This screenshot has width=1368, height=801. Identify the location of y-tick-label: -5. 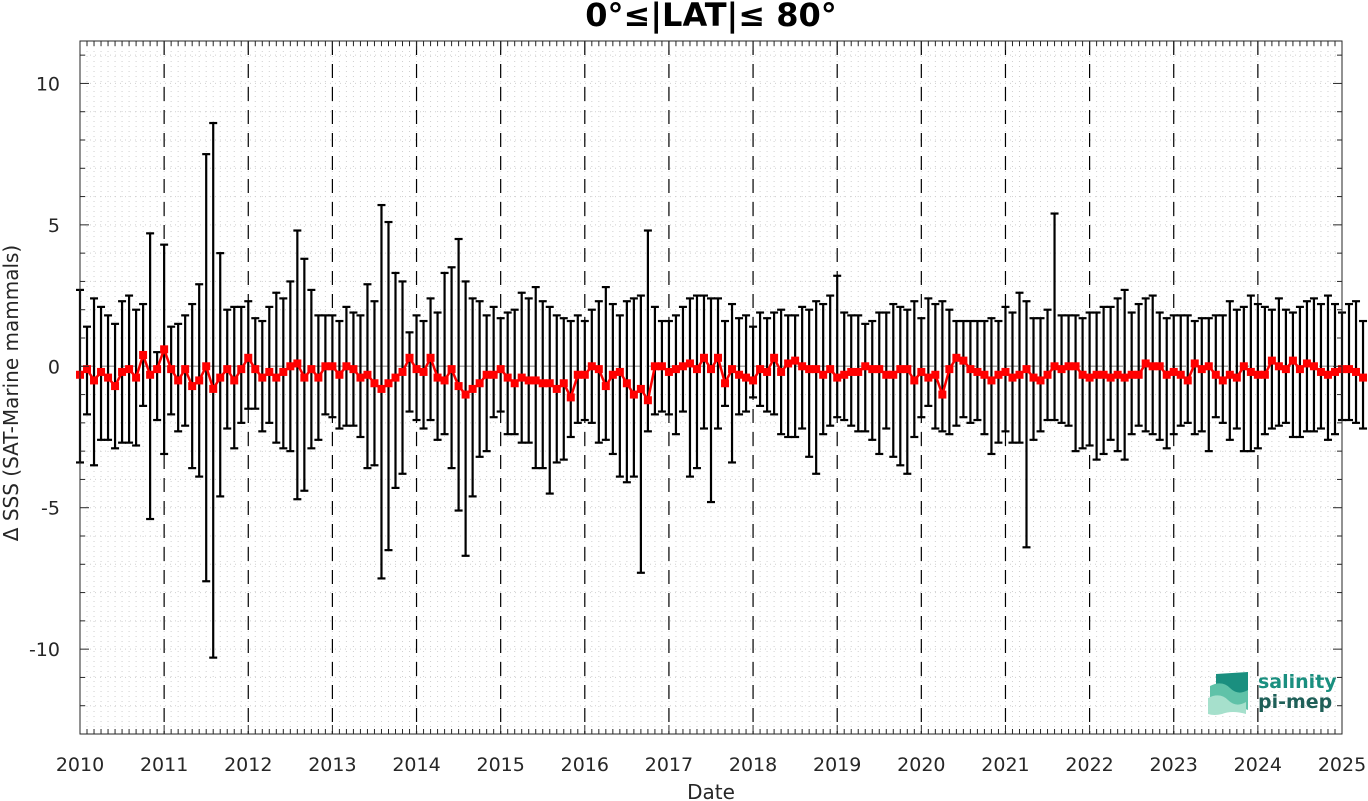
(50, 509).